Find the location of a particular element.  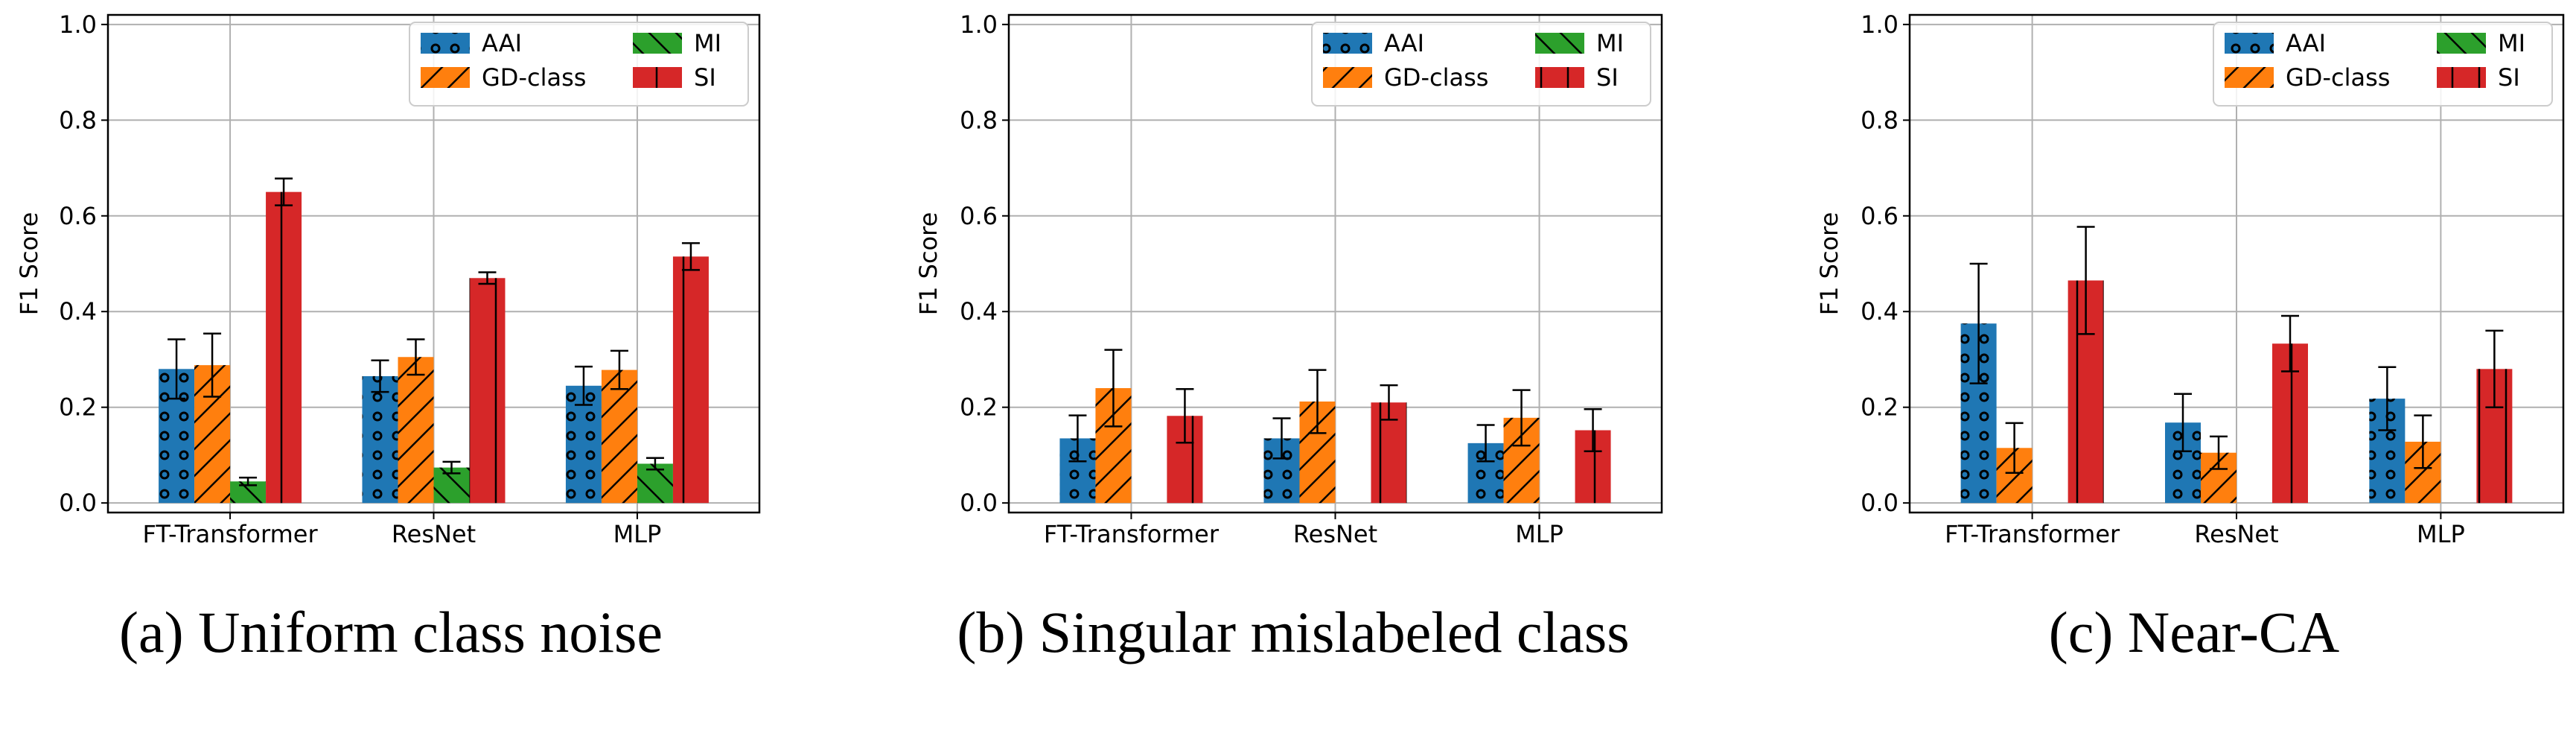

chart-caption: (a) Uniform class noise is located at coordinates (391, 633).